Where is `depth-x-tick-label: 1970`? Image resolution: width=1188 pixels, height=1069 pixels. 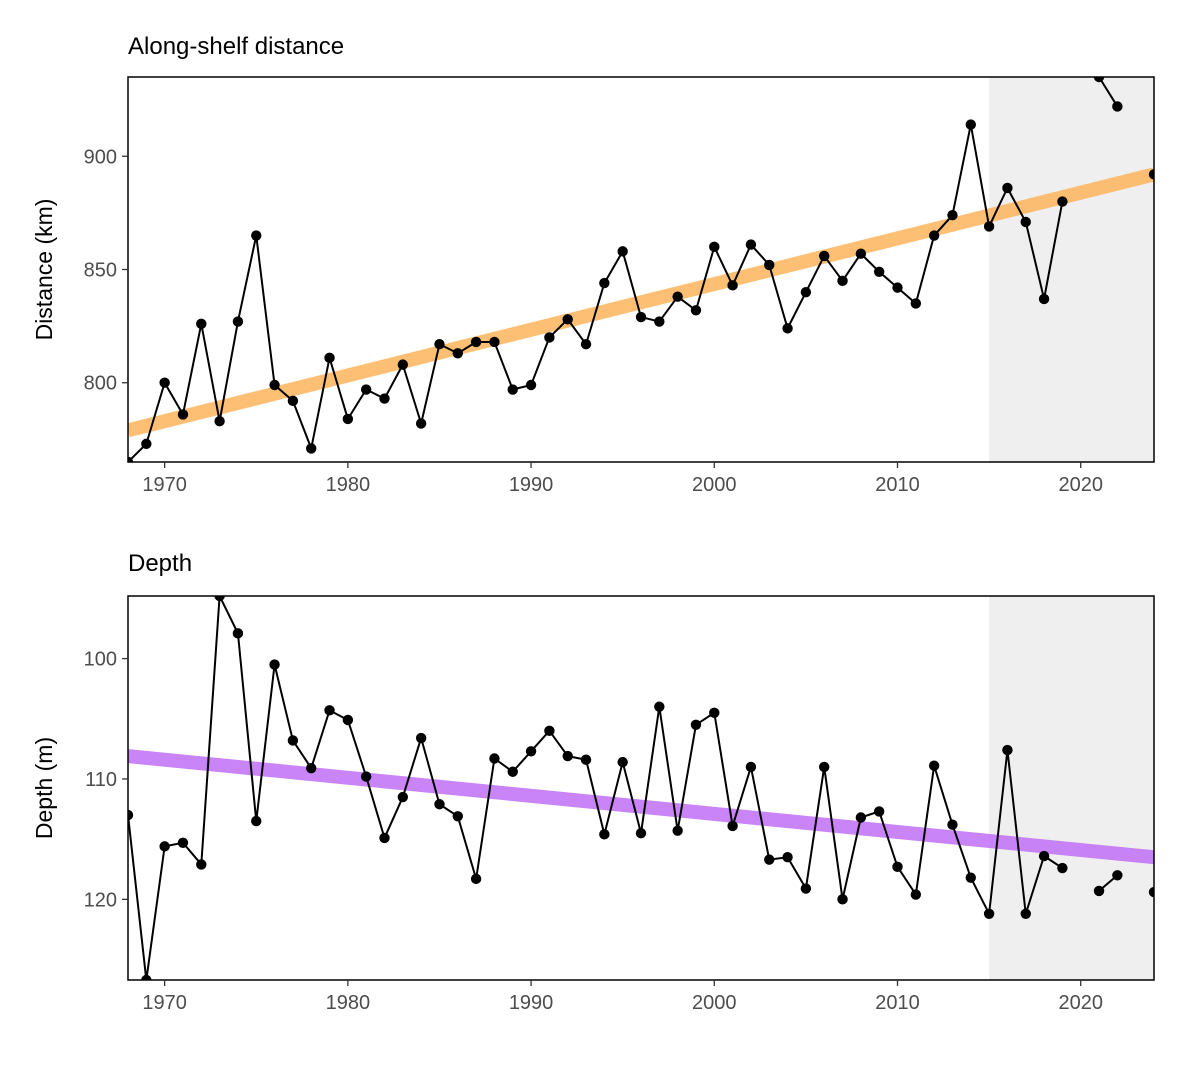
depth-x-tick-label: 1970 is located at coordinates (164, 1003).